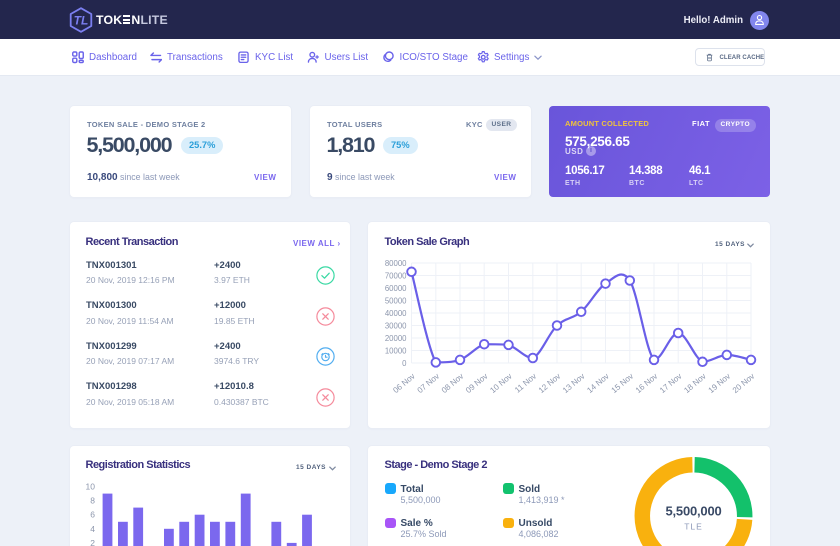  I want to click on svg-text: 50000, so click(396, 301).